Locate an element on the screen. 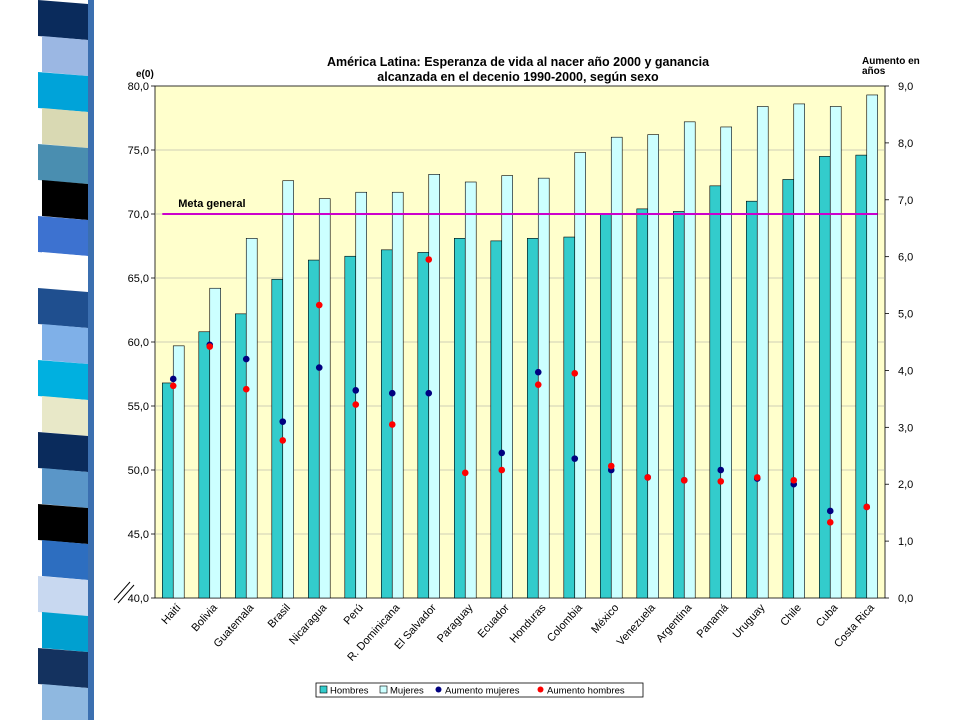 The width and height of the screenshot is (960, 720). decorative-stripe is located at coordinates (66, 360).